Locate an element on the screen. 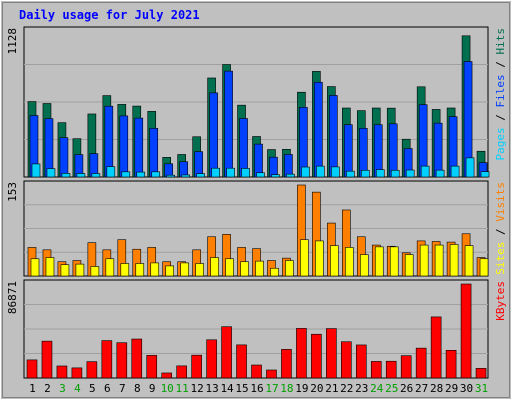 The width and height of the screenshot is (512, 404). chart-title: Daily usage for July 2021 is located at coordinates (109, 15).